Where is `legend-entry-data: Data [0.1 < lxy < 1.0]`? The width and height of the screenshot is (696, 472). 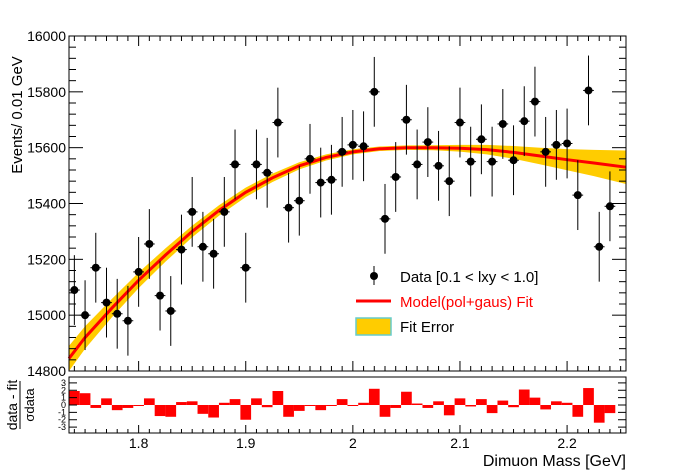
legend-entry-data: Data [0.1 < lxy < 1.0] is located at coordinates (454, 276).